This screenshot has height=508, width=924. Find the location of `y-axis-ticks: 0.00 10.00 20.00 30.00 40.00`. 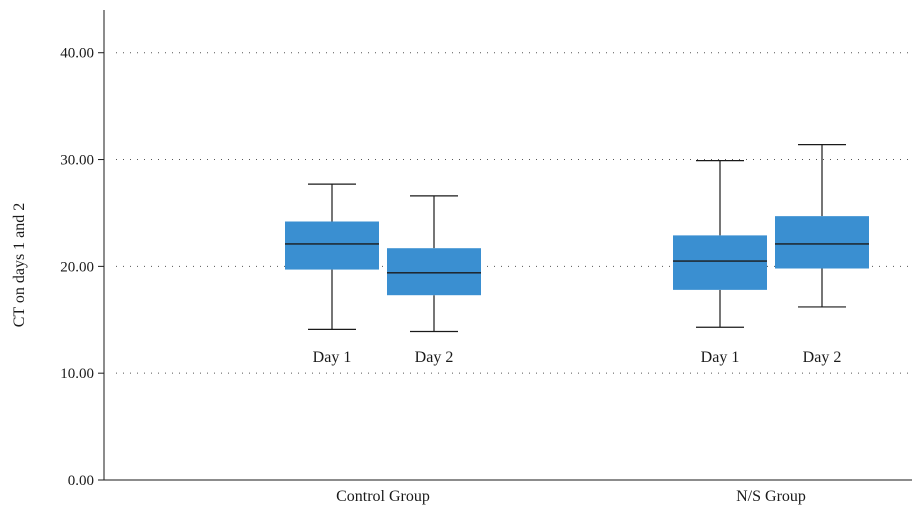

y-axis-ticks: 0.00 10.00 20.00 30.00 40.00 is located at coordinates (82, 267).